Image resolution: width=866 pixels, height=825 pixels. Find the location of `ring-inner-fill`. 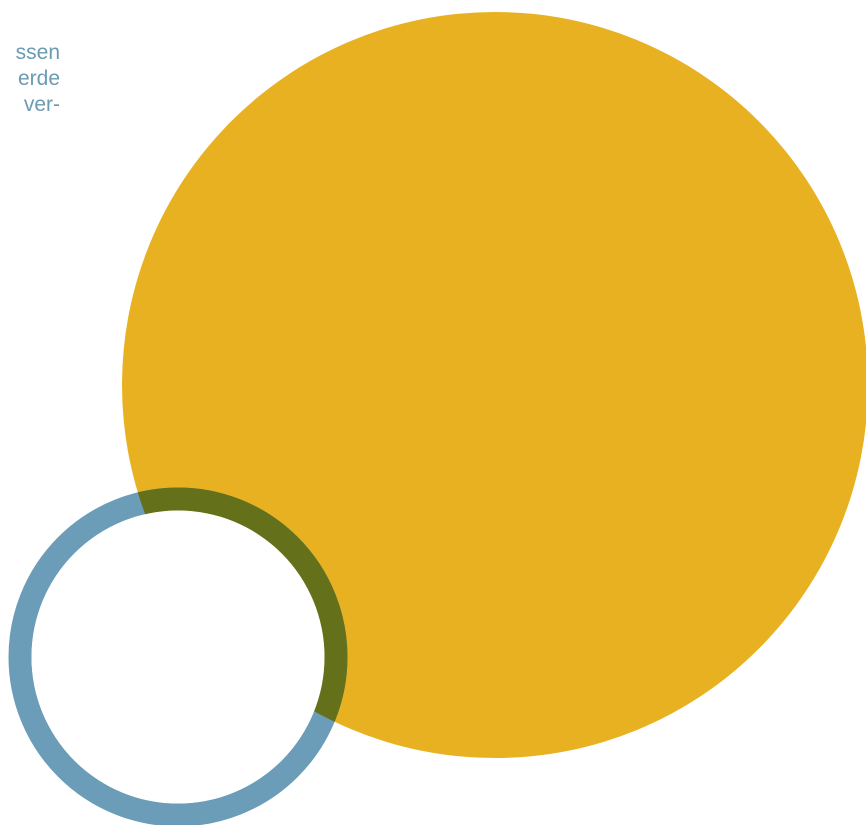

ring-inner-fill is located at coordinates (178, 657).